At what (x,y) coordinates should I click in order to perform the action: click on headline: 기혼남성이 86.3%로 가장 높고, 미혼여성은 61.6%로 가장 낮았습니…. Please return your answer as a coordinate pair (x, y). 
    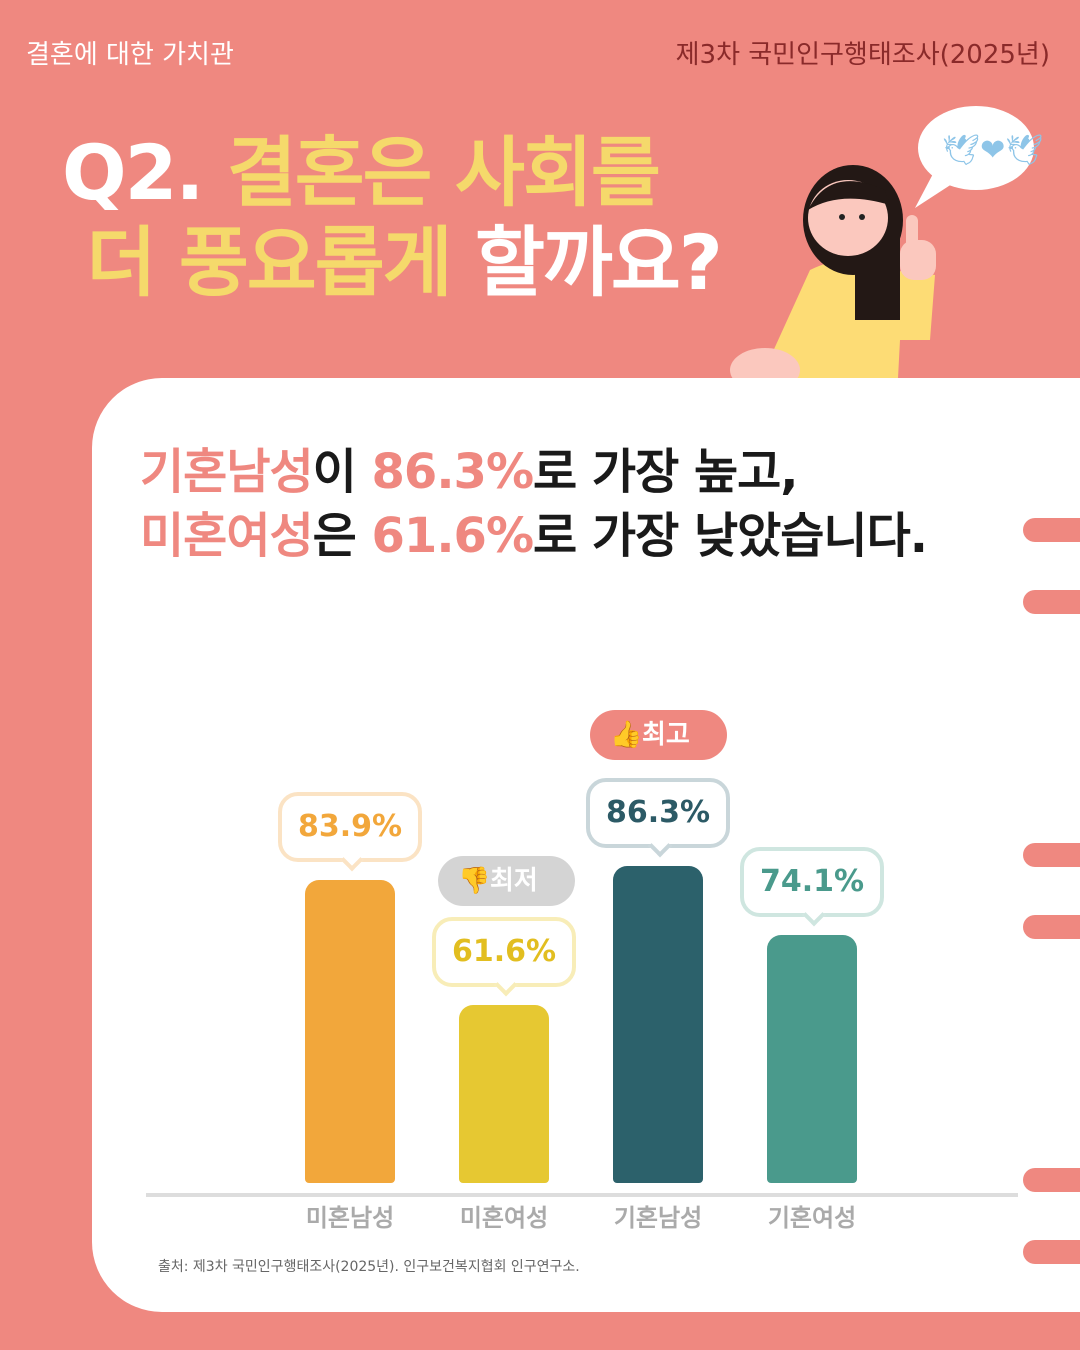
    Looking at the image, I should click on (534, 504).